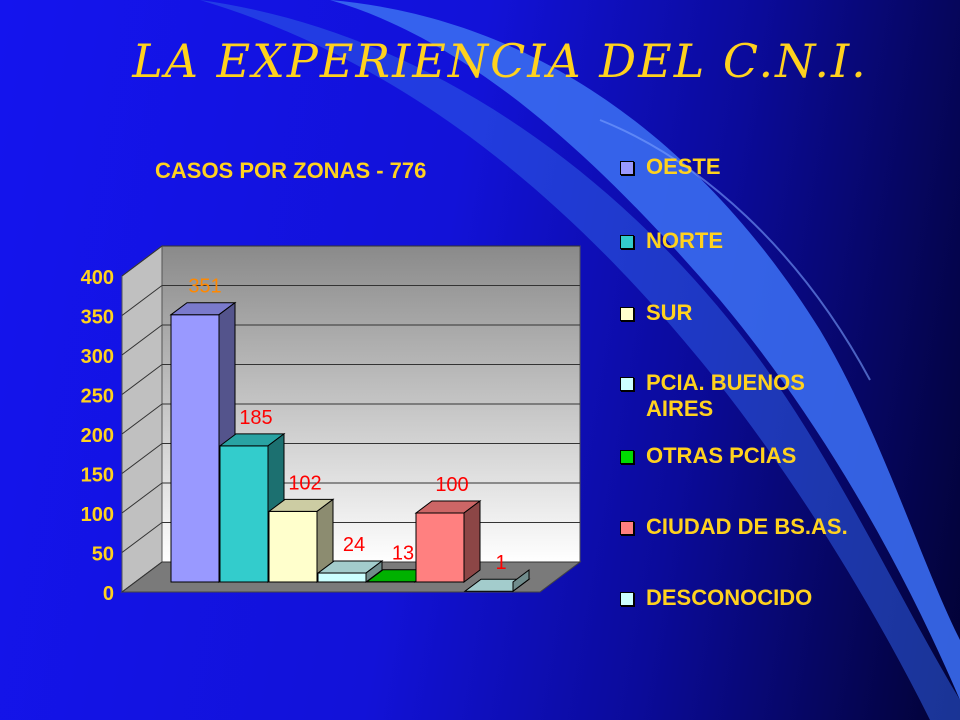 This screenshot has width=960, height=720. I want to click on y-tick-label: 400, so click(97, 278).